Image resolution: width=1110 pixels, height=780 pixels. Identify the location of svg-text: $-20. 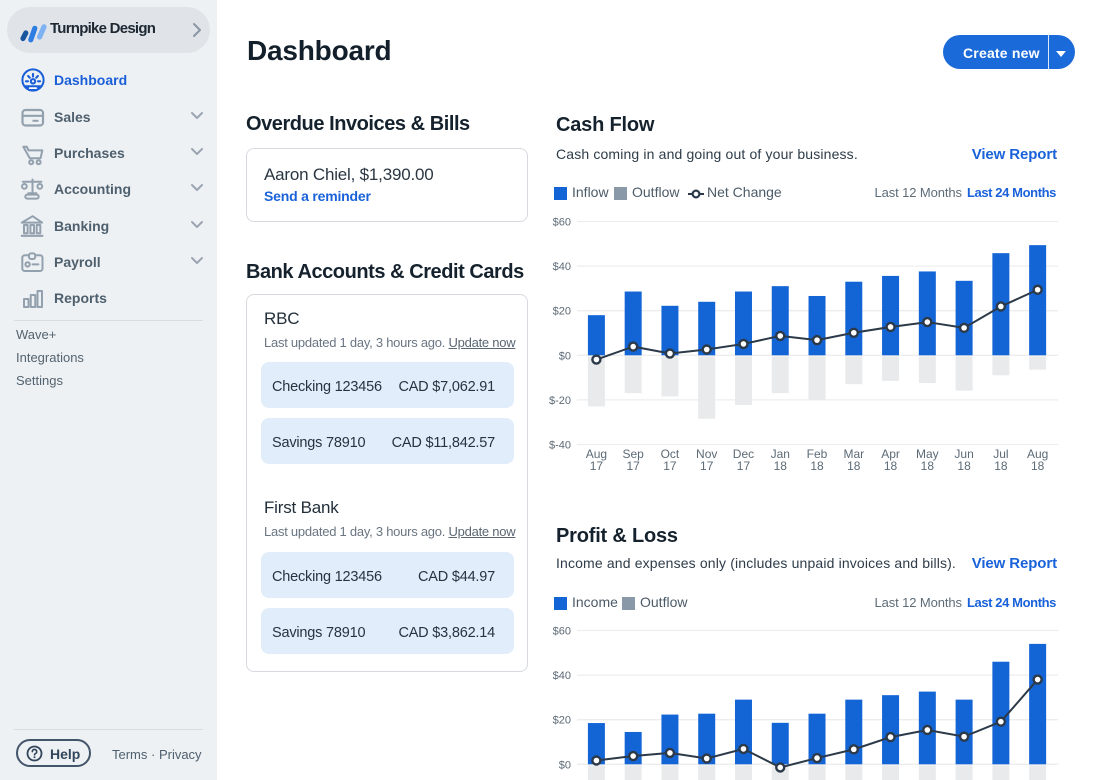
(560, 401).